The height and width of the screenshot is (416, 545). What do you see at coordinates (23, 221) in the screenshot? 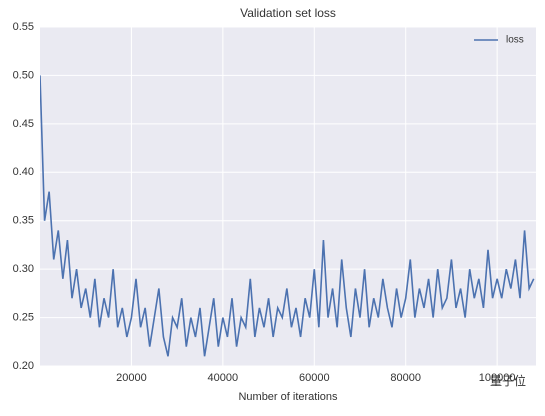
I see `y-tick-label: 0.35` at bounding box center [23, 221].